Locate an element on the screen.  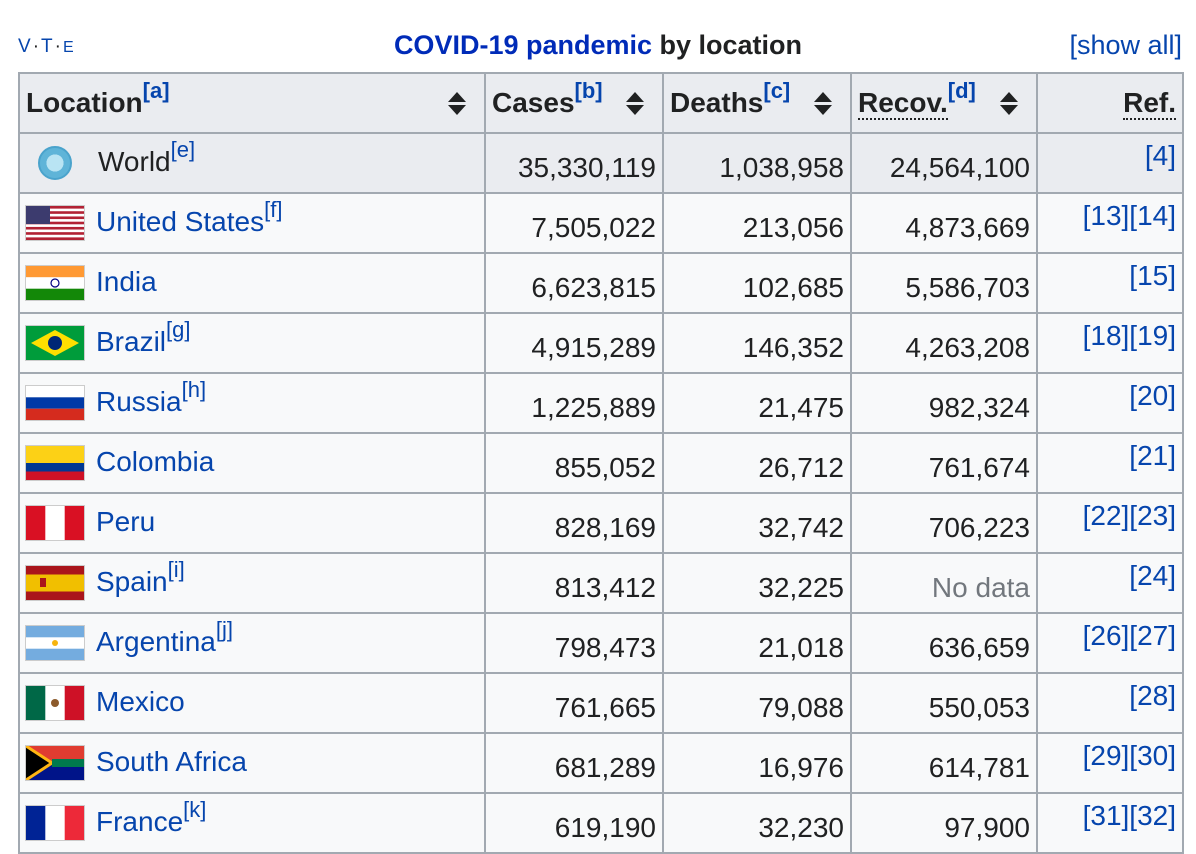
cell-cases: 828,169 is located at coordinates (574, 523).